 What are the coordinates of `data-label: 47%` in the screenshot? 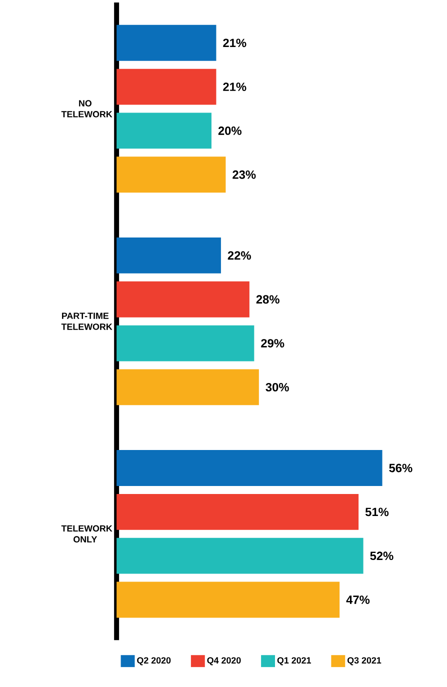 It's located at (358, 600).